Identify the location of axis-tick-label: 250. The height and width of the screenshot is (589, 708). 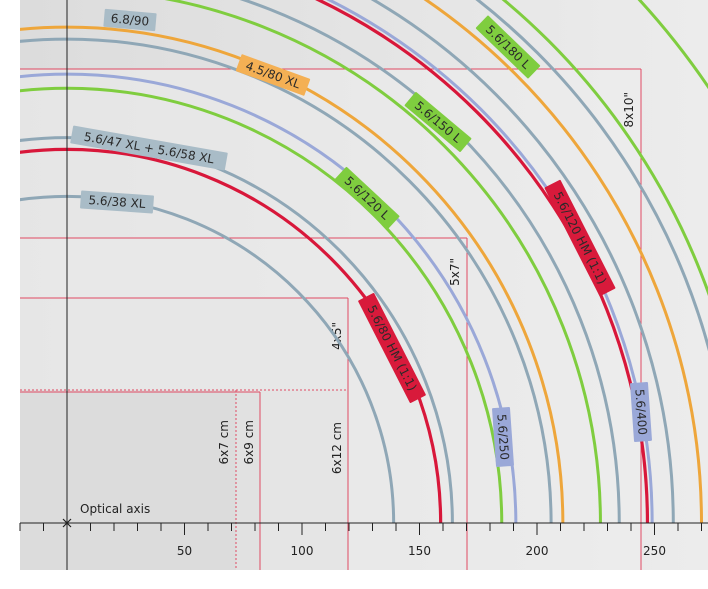
(654, 551).